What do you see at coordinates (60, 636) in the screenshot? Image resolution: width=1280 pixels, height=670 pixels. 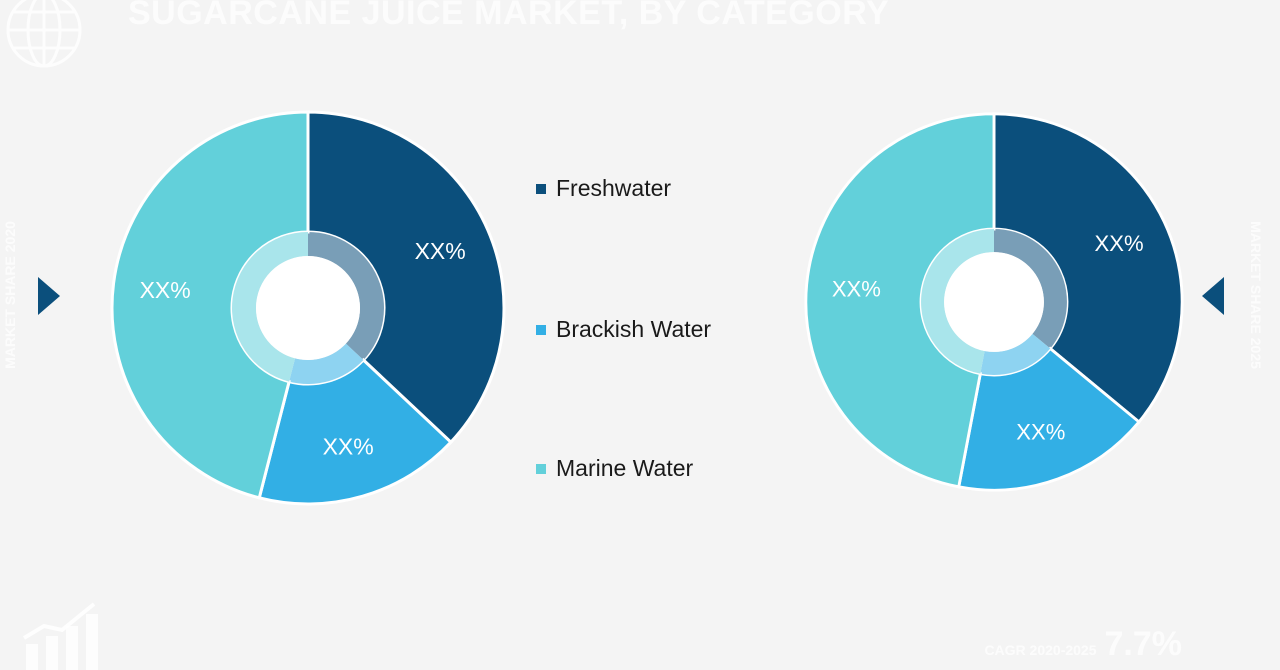 I see `growth-chart-icon` at bounding box center [60, 636].